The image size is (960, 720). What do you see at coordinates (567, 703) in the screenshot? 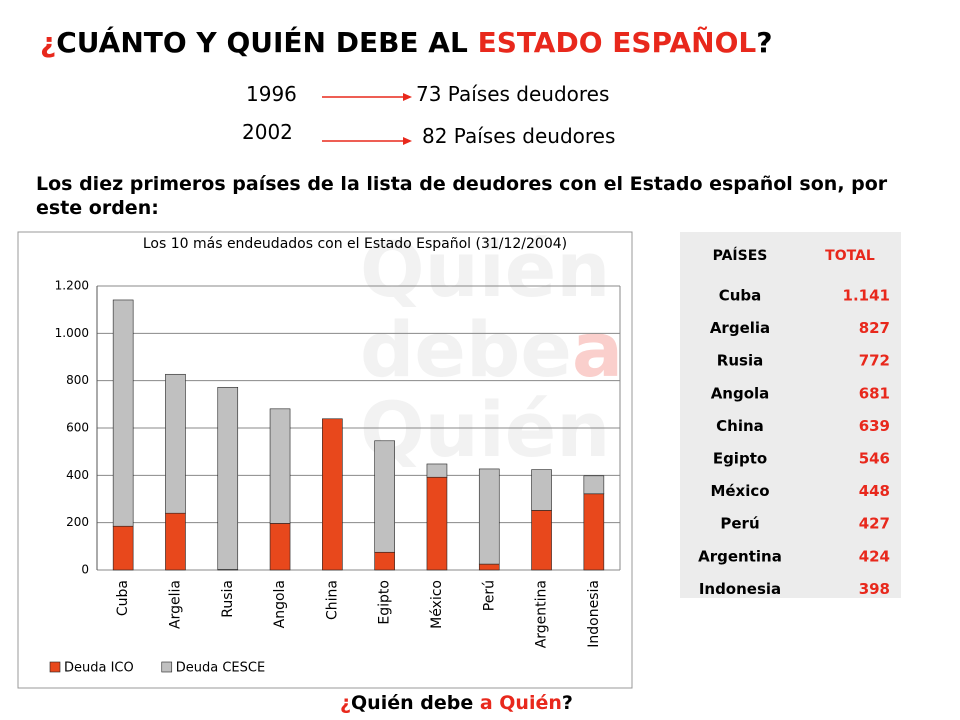
I see `footer-part: ?` at bounding box center [567, 703].